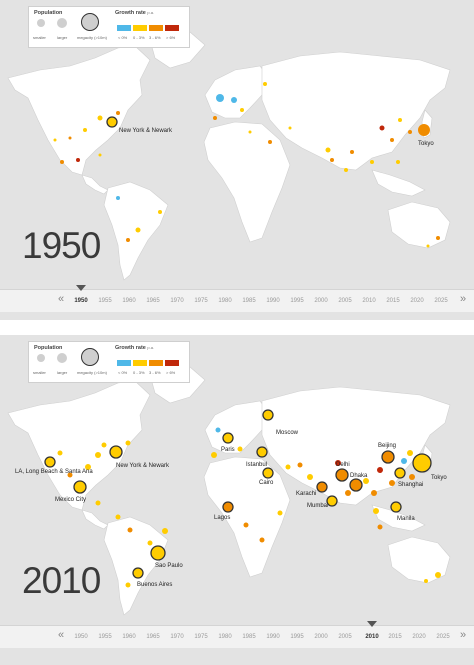  What do you see at coordinates (273, 301) in the screenshot?
I see `timeline-year-1990: 1990` at bounding box center [273, 301].